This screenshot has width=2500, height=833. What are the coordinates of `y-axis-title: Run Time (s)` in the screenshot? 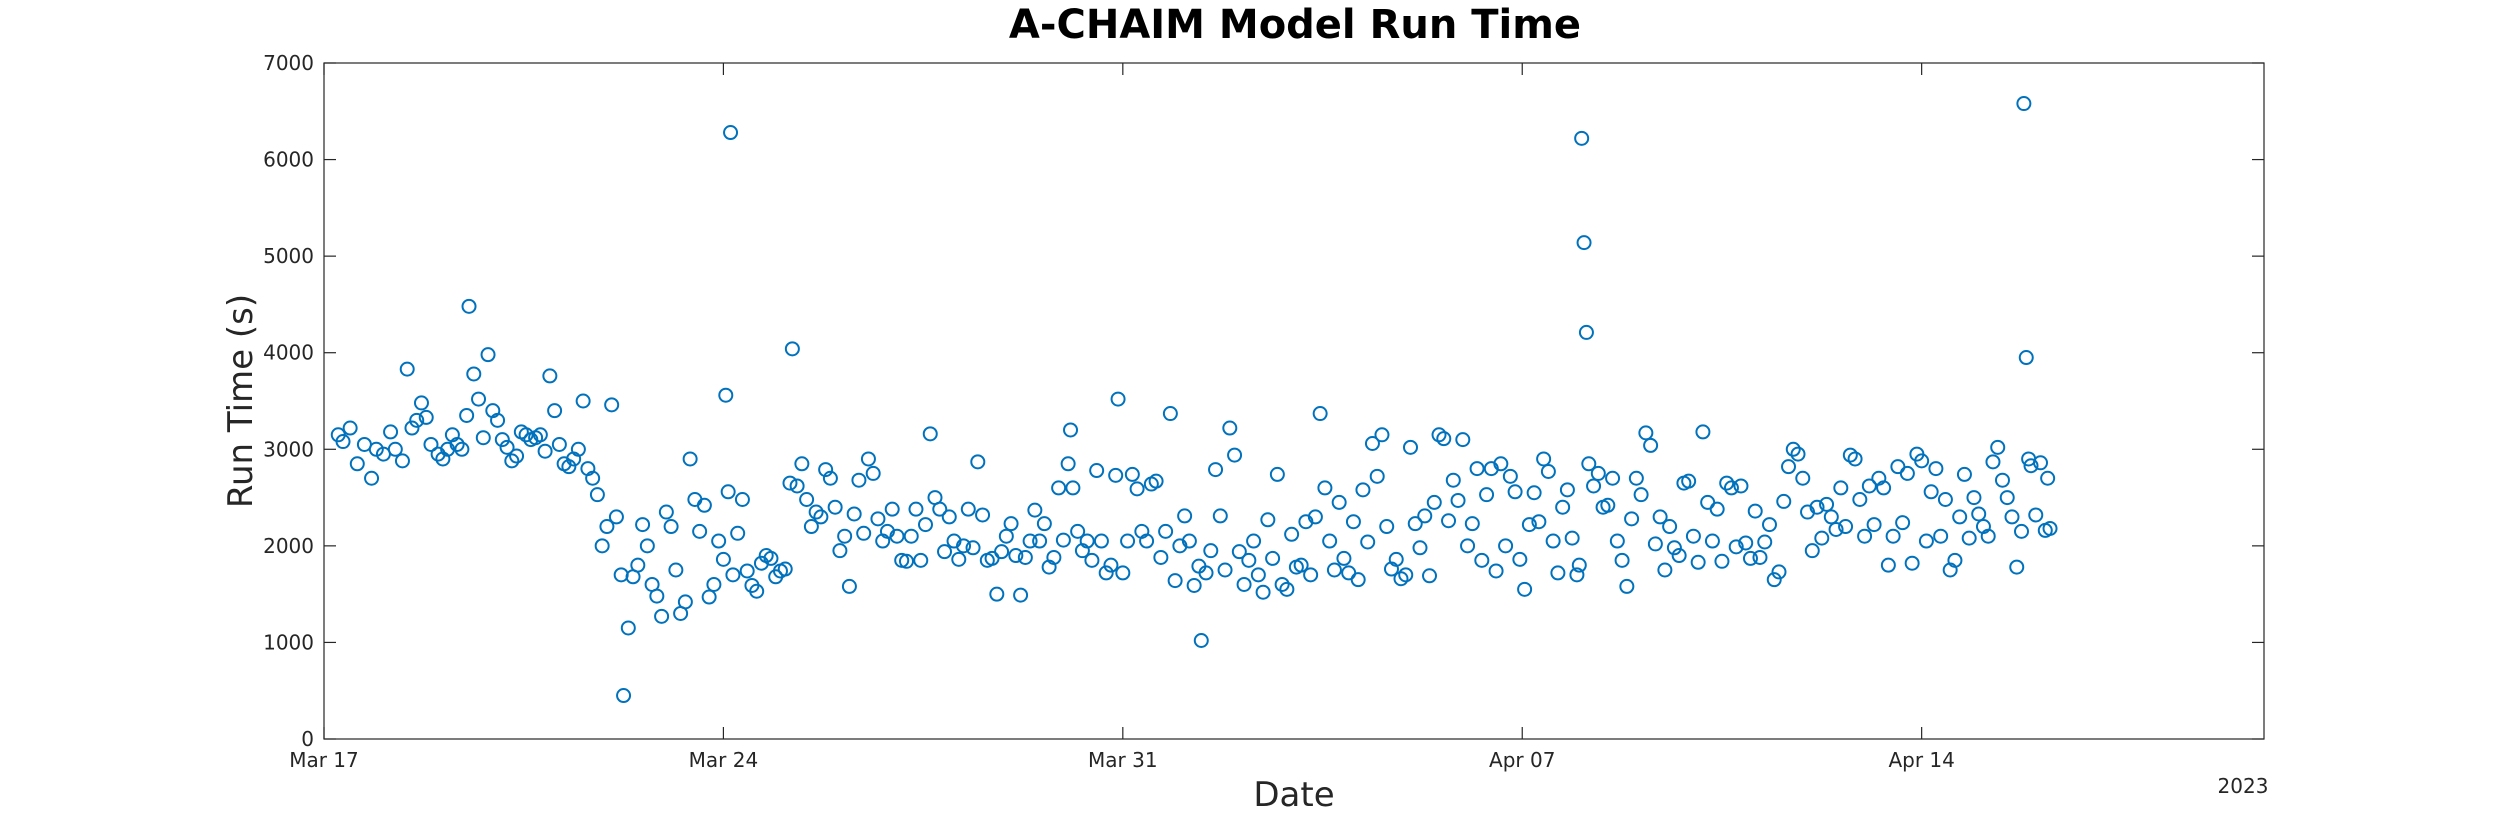 It's located at (241, 401).